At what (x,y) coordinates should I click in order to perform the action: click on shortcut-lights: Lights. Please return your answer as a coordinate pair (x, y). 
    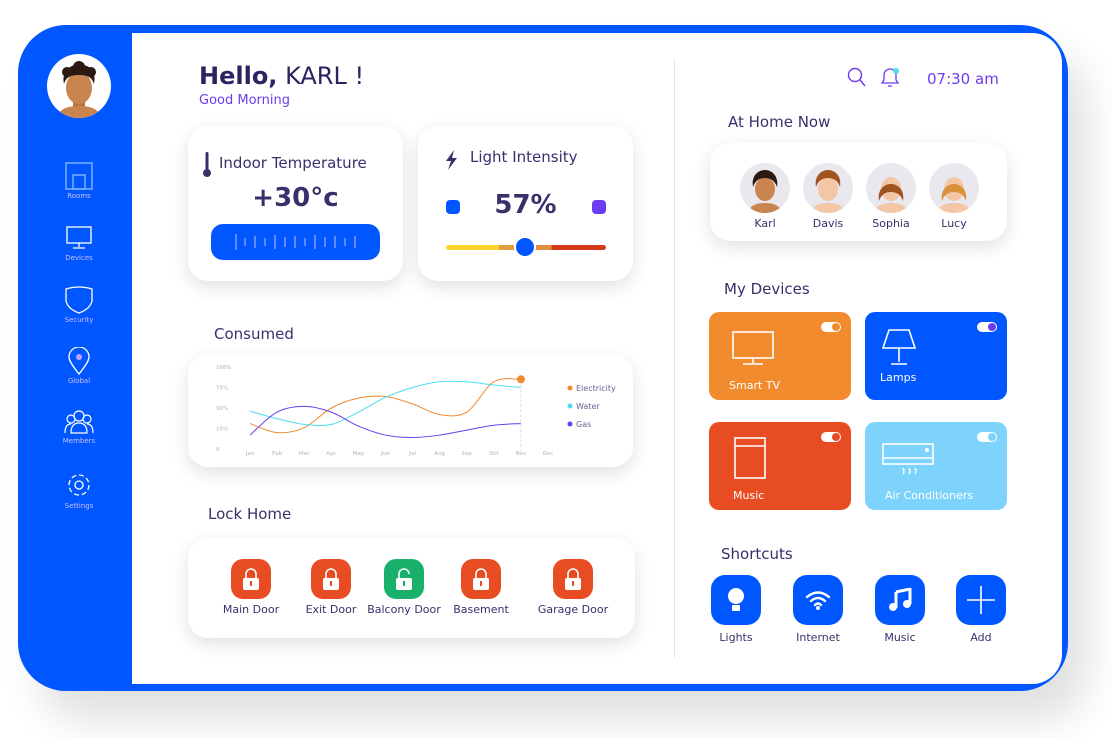
    Looking at the image, I should click on (736, 609).